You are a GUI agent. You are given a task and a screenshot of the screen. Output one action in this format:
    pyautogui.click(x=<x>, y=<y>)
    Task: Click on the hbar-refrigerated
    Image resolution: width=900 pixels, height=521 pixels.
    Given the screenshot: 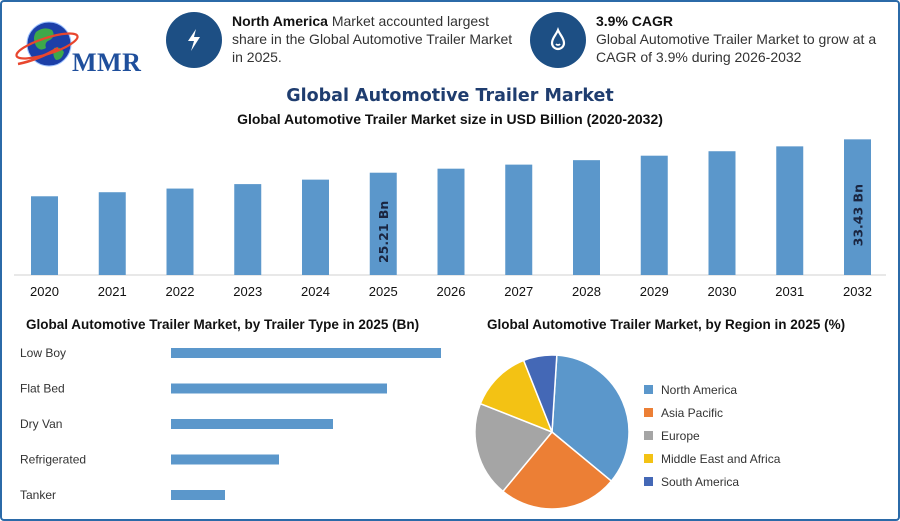 What is the action you would take?
    pyautogui.click(x=225, y=459)
    